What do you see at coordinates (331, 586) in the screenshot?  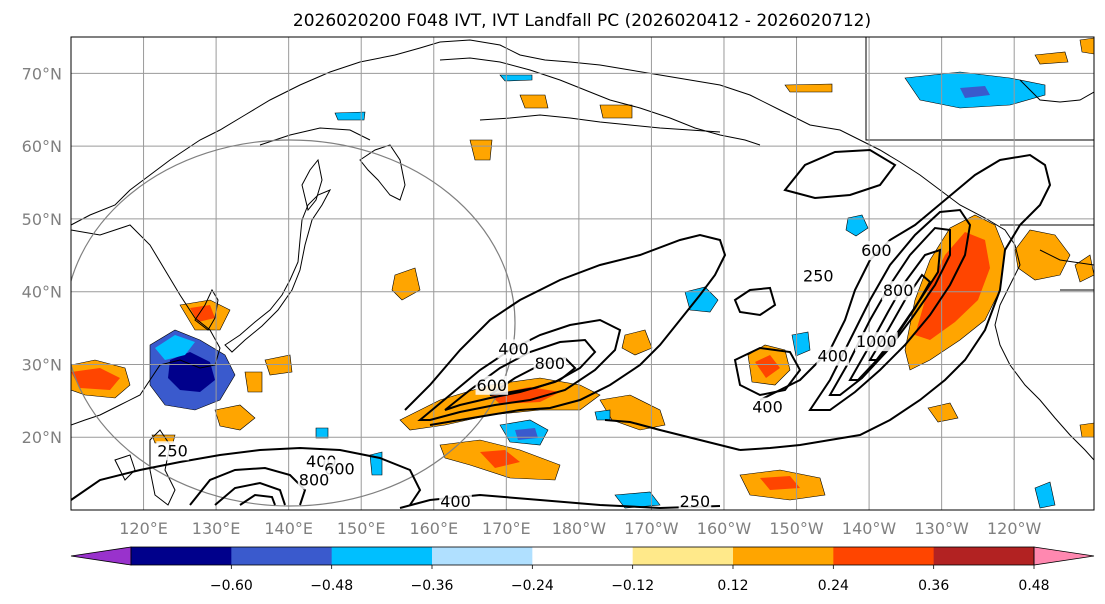 I see `colorbar-tick-label: −0.48` at bounding box center [331, 586].